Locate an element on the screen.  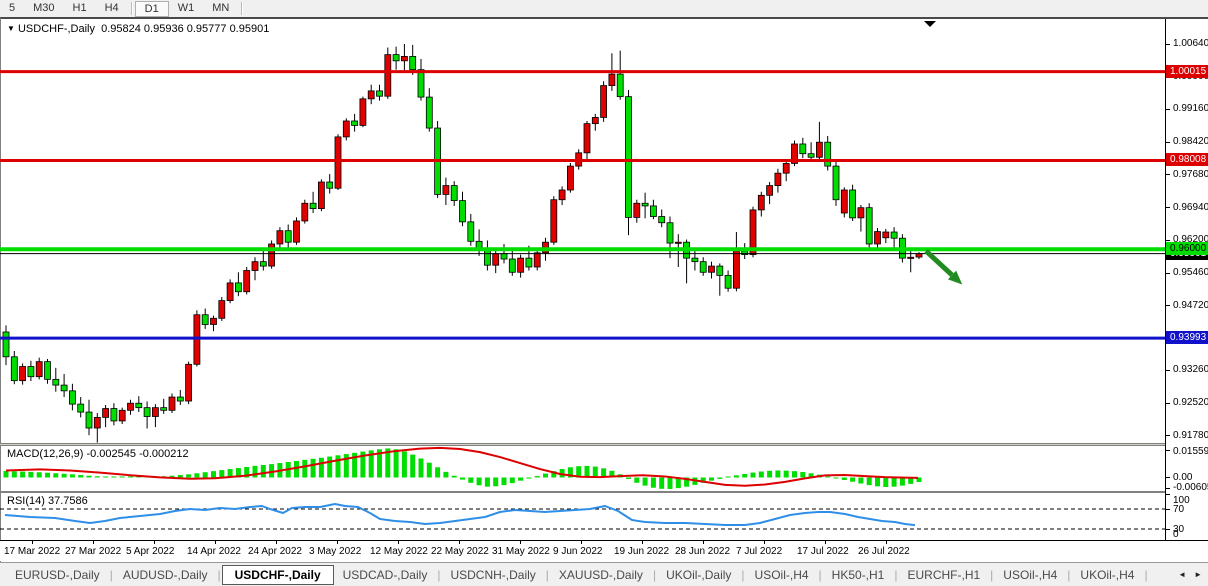
timeframe-m5-button: 5 is located at coordinates (12, 8).